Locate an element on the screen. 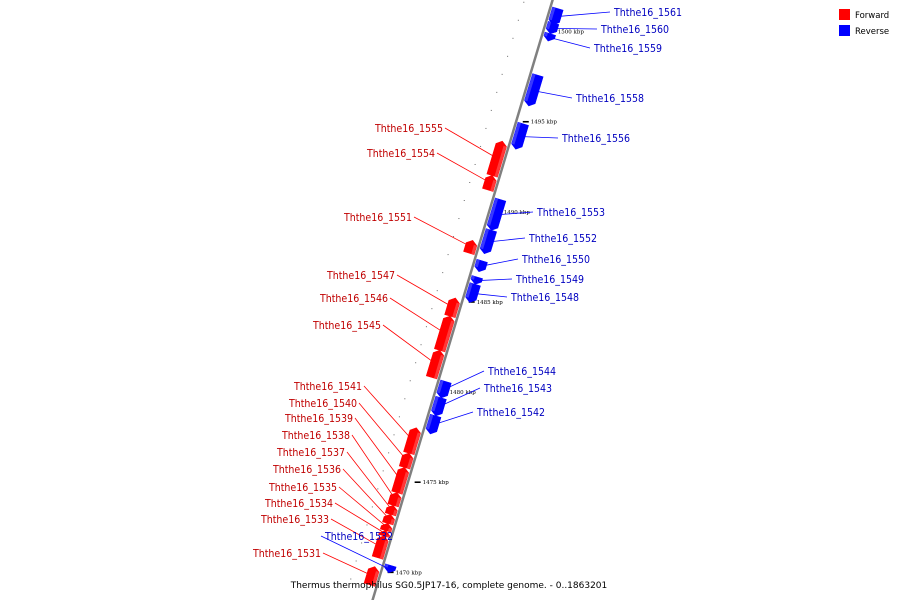  gene-label-ththe16_1531: Ththe16_1531 is located at coordinates (286, 554).